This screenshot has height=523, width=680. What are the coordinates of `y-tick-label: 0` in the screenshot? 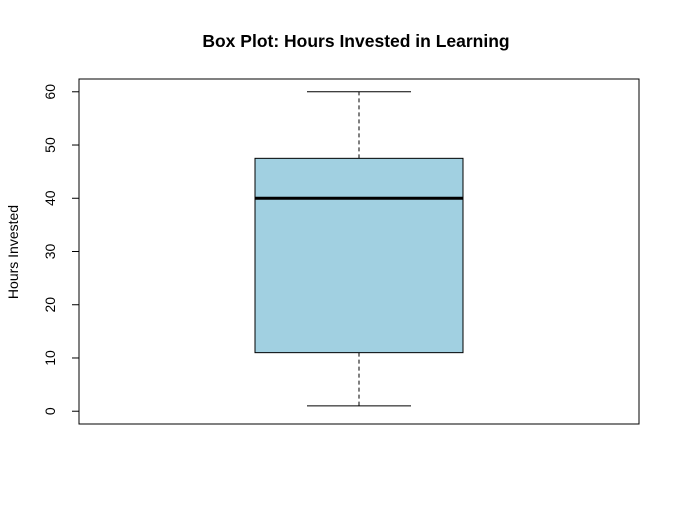 It's located at (50, 411).